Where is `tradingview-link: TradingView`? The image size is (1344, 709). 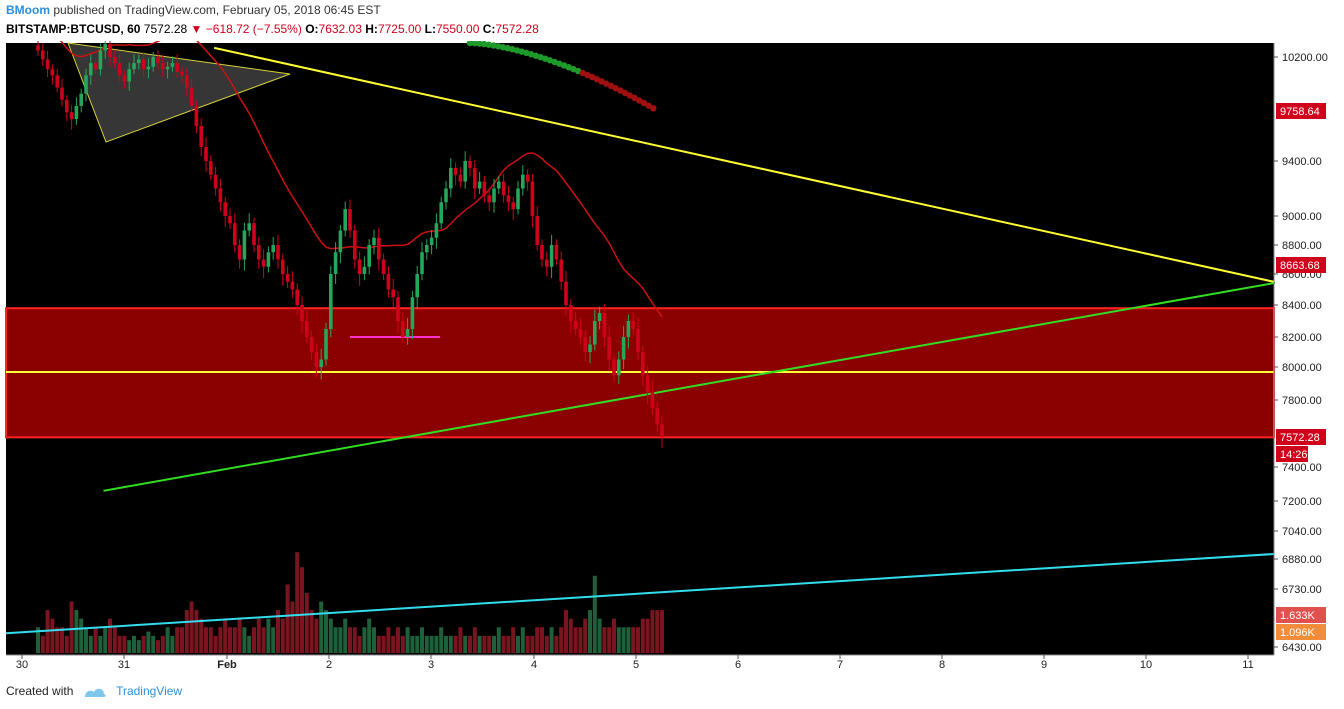
tradingview-link: TradingView is located at coordinates (149, 691).